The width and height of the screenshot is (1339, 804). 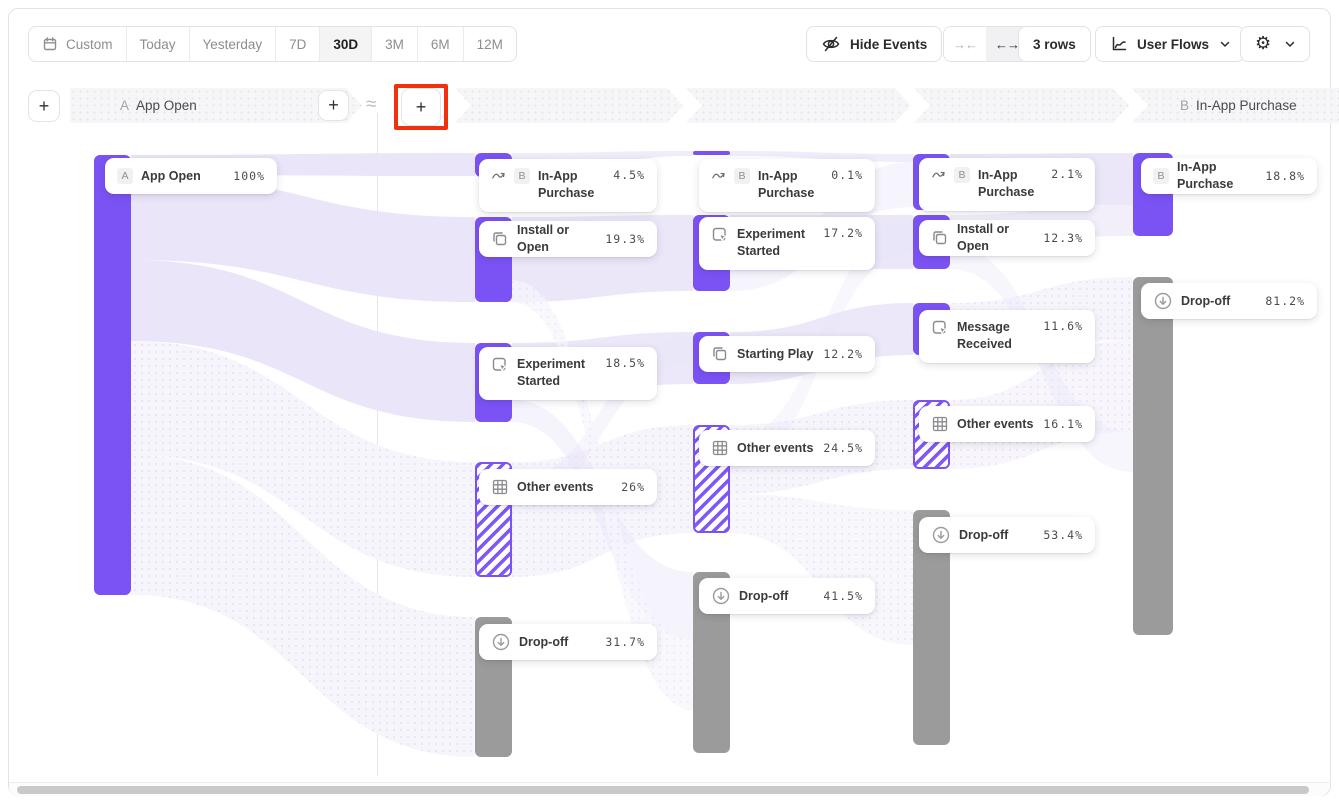 What do you see at coordinates (1229, 301) in the screenshot?
I see `node-card-s5-drop-off: Drop-off 81.2%` at bounding box center [1229, 301].